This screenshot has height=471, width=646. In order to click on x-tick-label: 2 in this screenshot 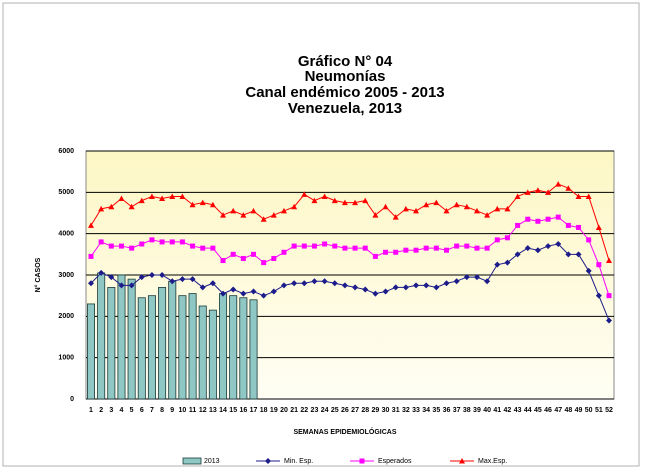, I will do `click(101, 410)`.